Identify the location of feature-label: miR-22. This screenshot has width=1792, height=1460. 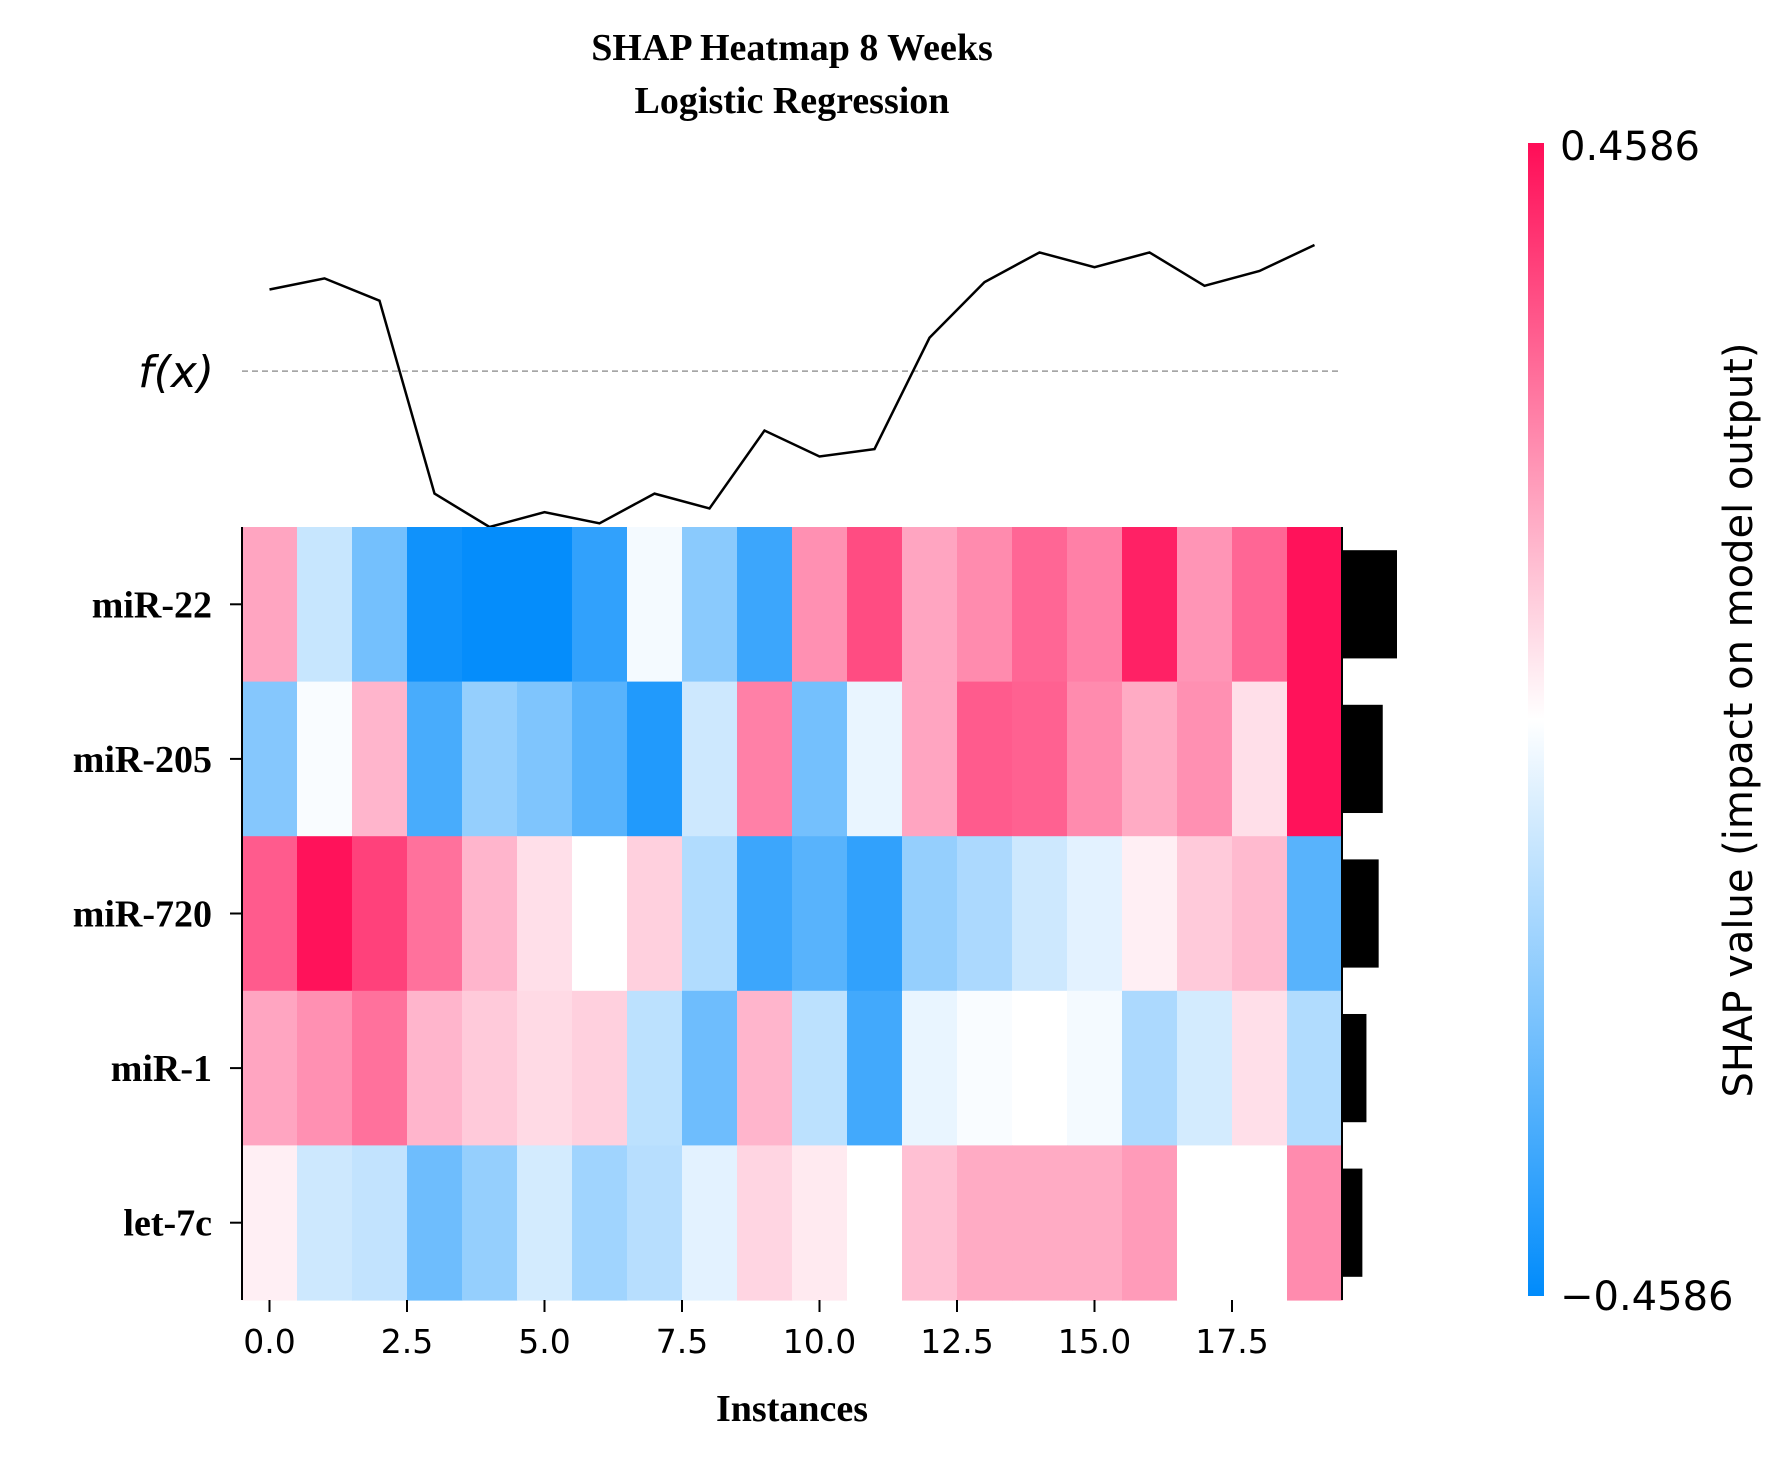
(152, 605).